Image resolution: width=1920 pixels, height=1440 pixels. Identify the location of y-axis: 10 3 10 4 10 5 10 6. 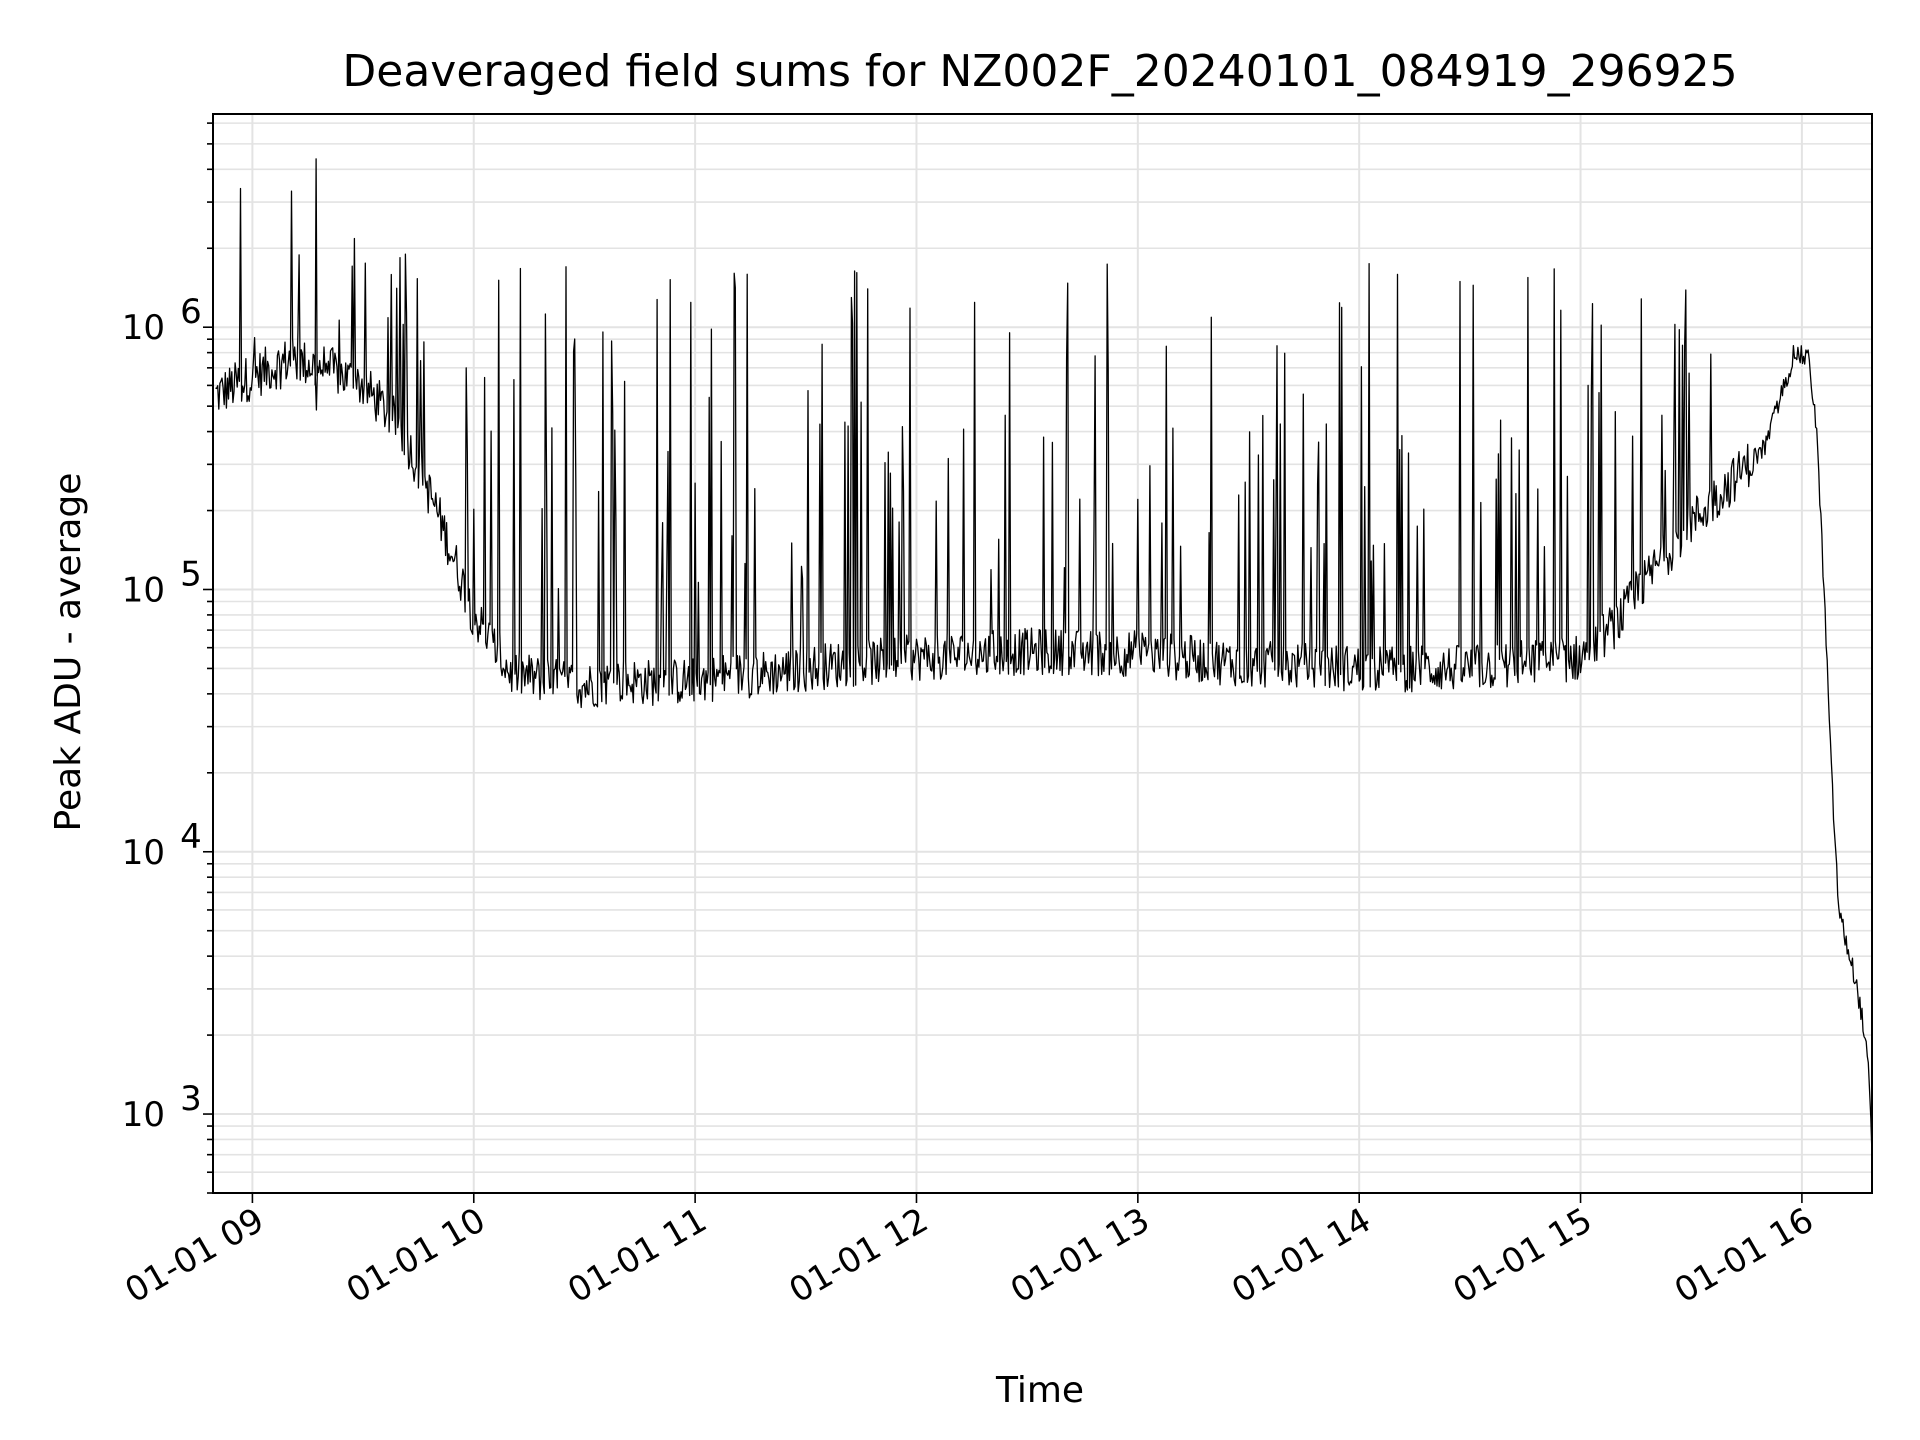
(167, 658).